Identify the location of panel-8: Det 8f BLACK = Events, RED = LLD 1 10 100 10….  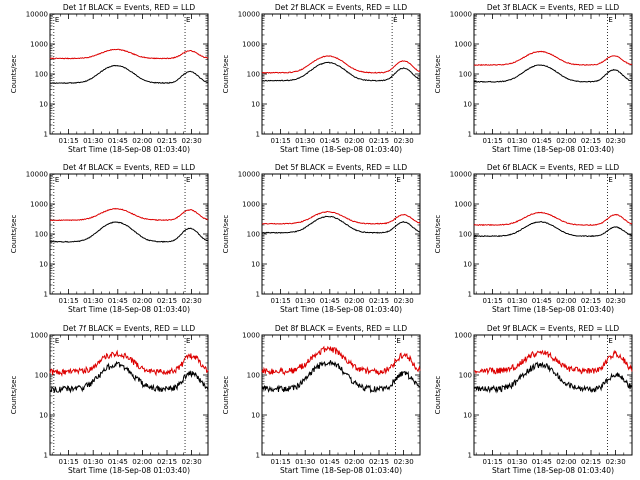
(321, 399).